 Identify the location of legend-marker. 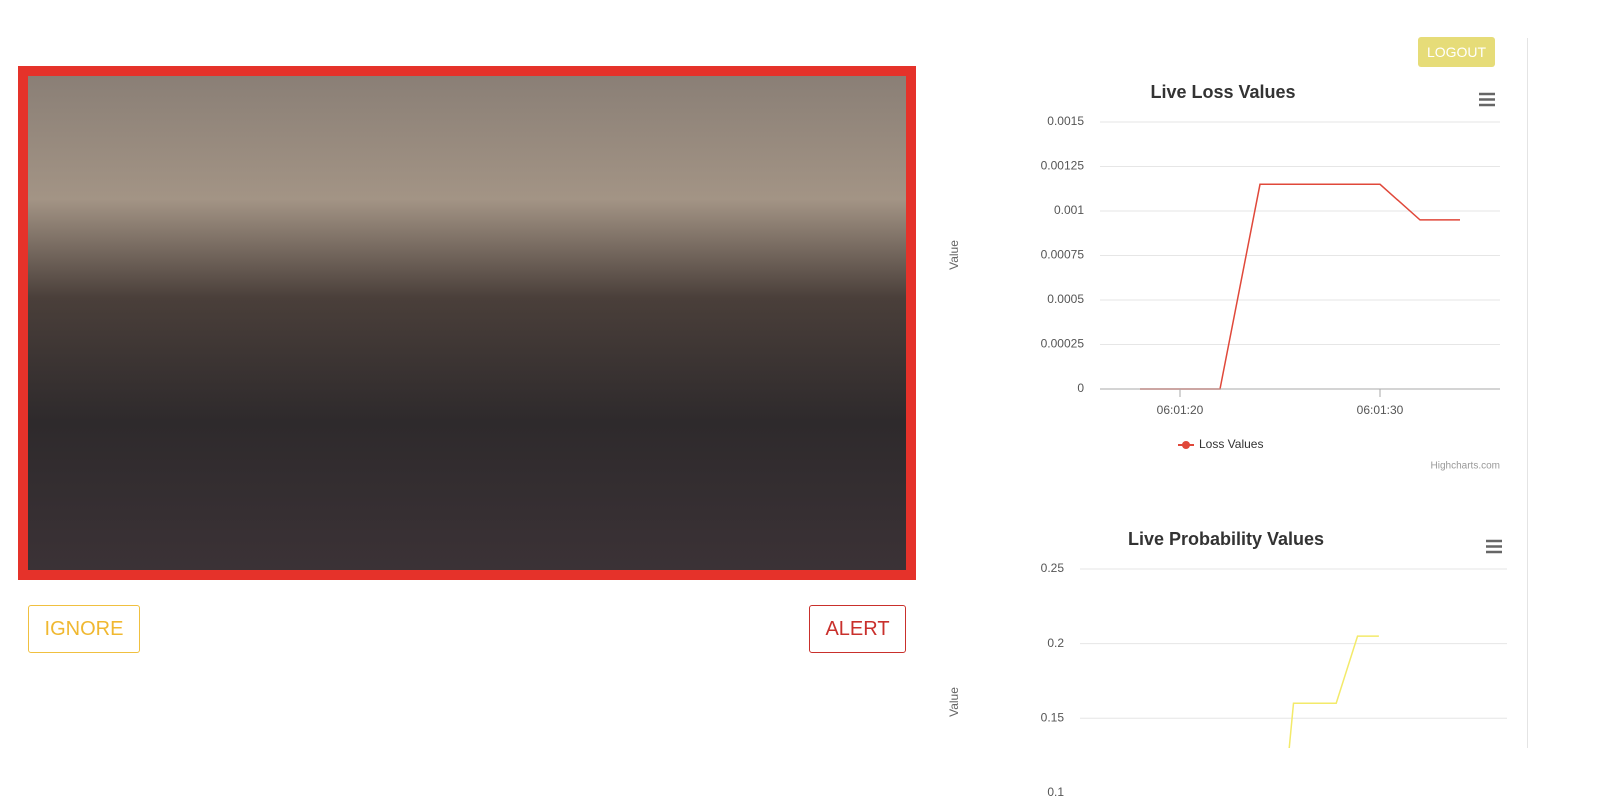
(1186, 445).